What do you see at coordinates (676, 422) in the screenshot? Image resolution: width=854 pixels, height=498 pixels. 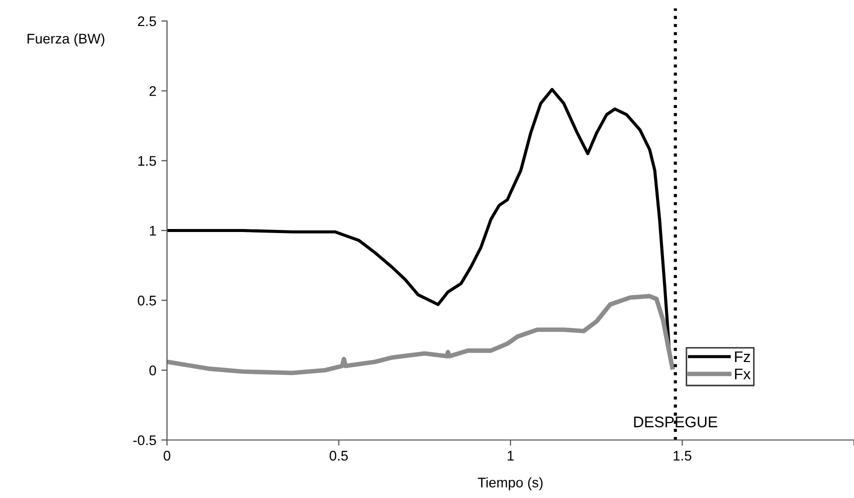 I see `ref-line-label: DESPEGUE` at bounding box center [676, 422].